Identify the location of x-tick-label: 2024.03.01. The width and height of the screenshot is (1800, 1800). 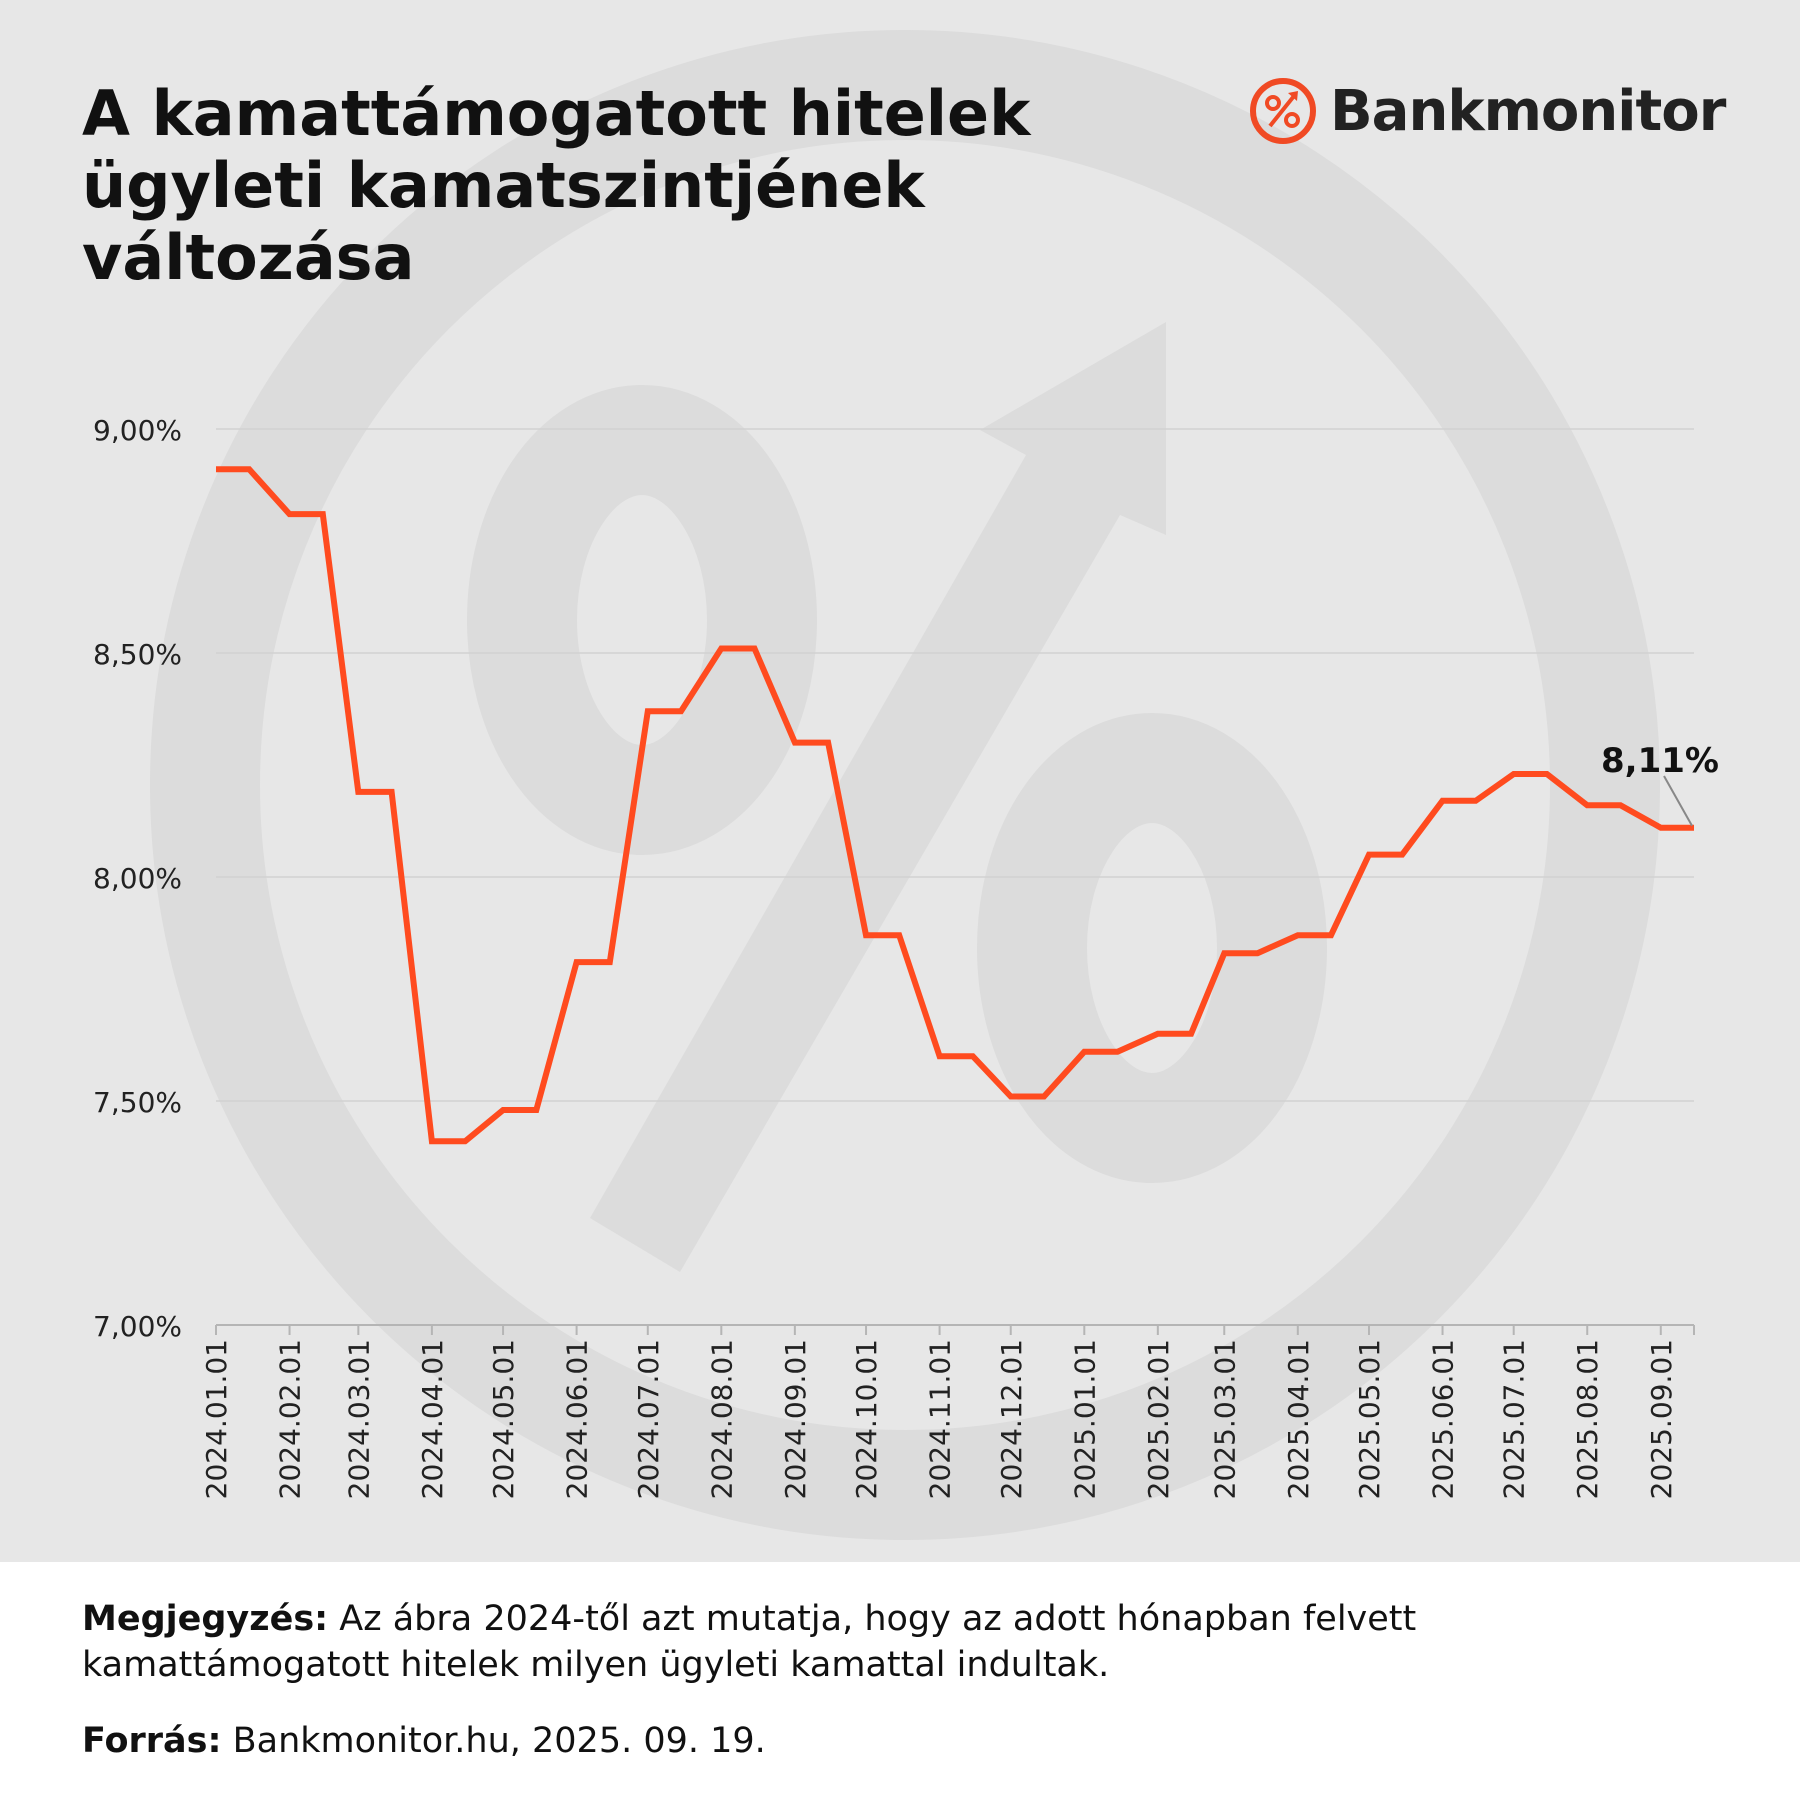
(358, 1419).